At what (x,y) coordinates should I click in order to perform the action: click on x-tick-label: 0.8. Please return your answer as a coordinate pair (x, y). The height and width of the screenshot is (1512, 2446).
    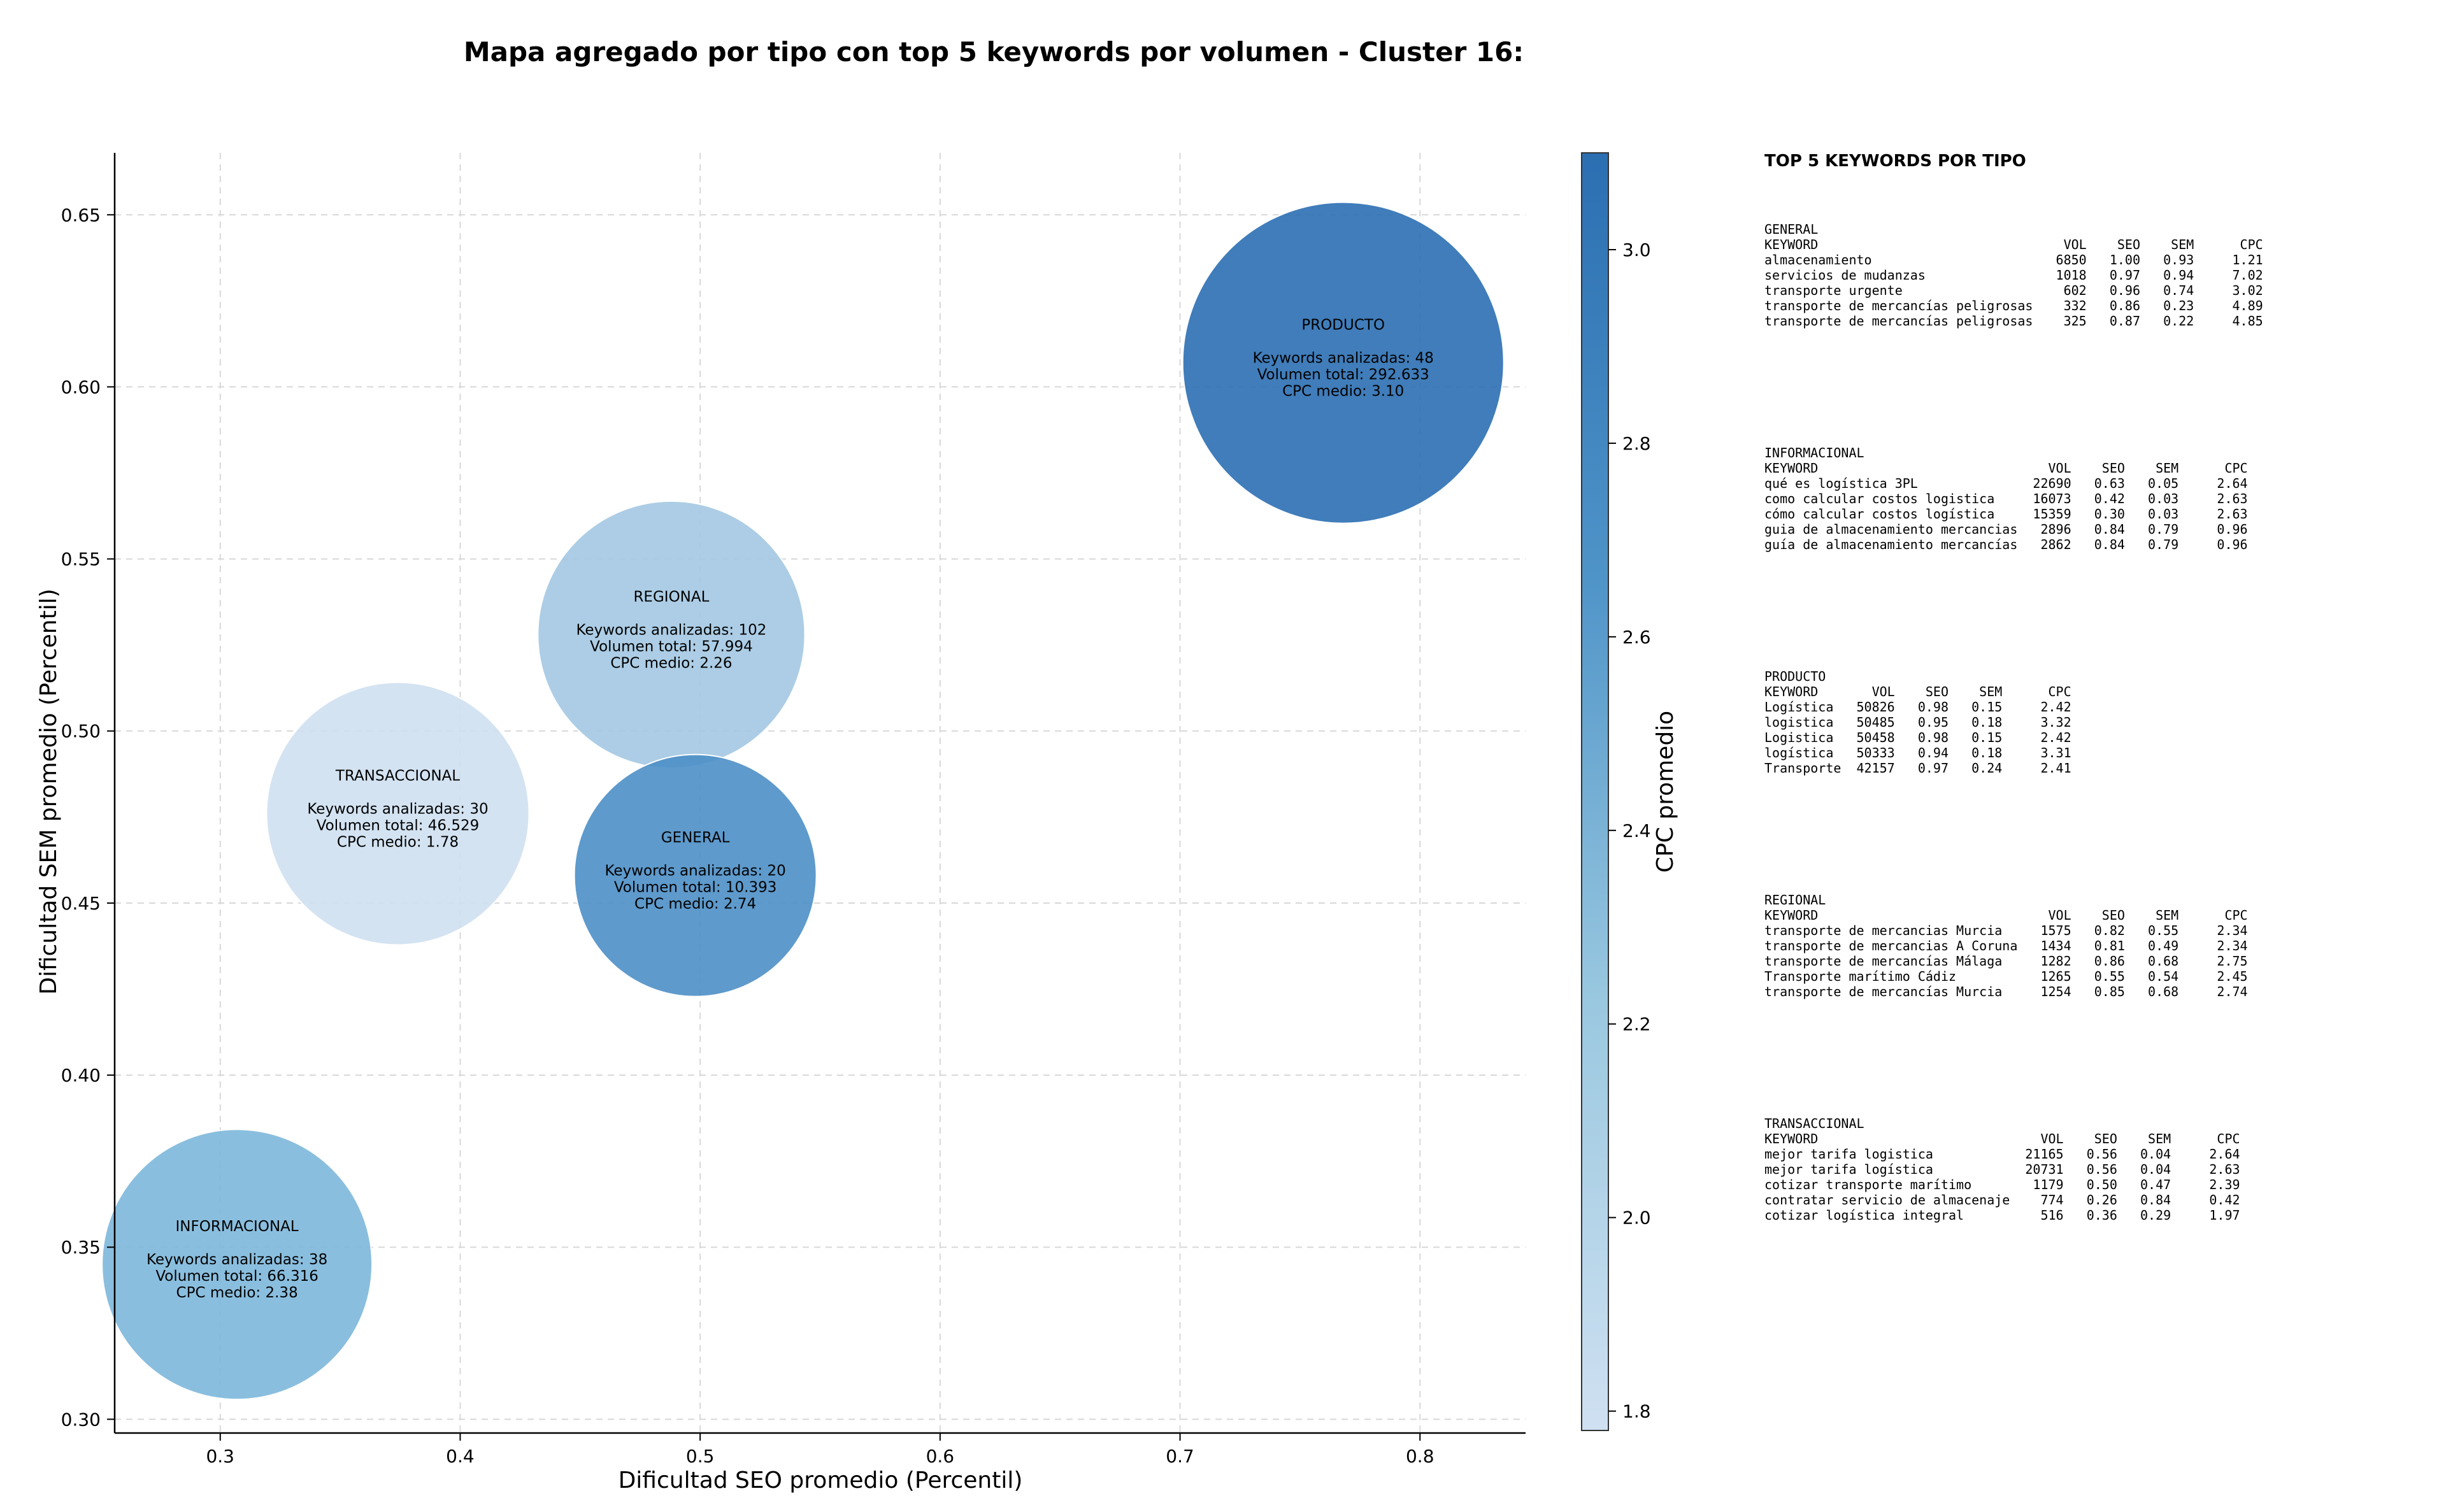
    Looking at the image, I should click on (1420, 1456).